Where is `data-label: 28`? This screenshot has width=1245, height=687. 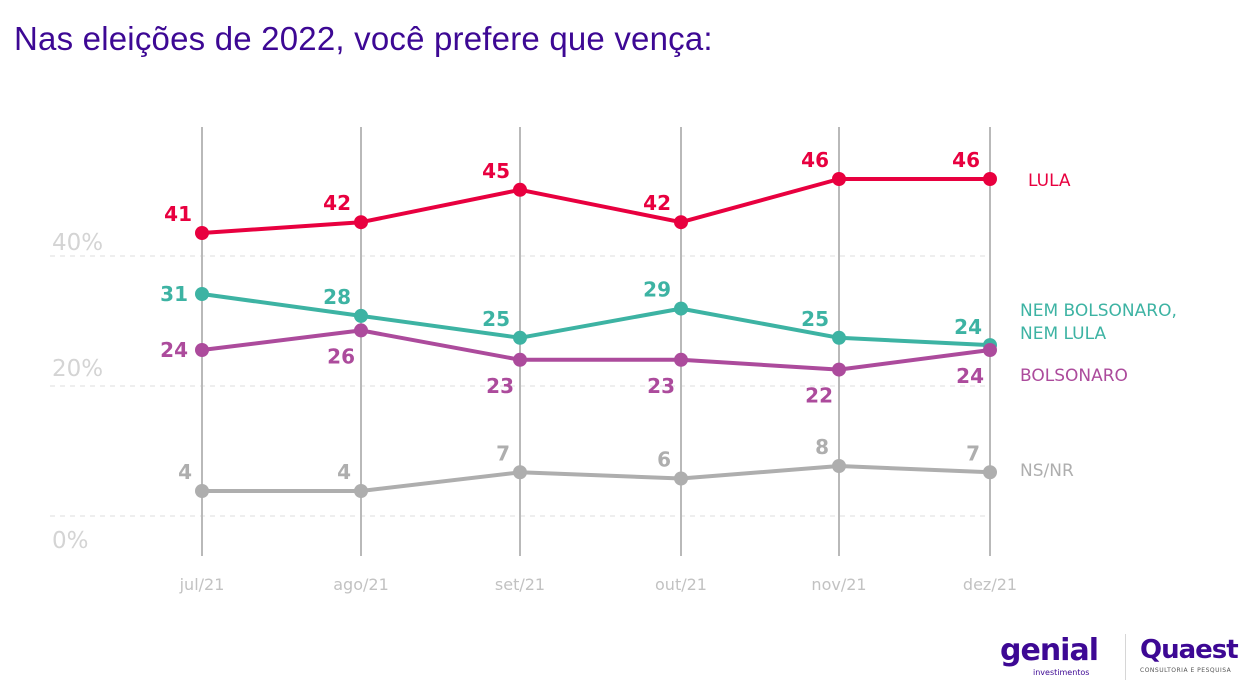 data-label: 28 is located at coordinates (337, 297).